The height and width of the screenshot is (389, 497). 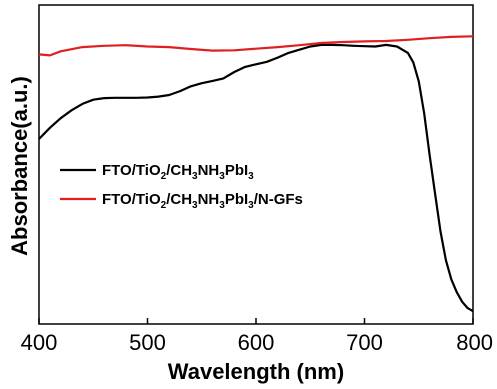 I want to click on legend-label-1: FTO/TiO2/CH3NH3PbI3, so click(x=178, y=172).